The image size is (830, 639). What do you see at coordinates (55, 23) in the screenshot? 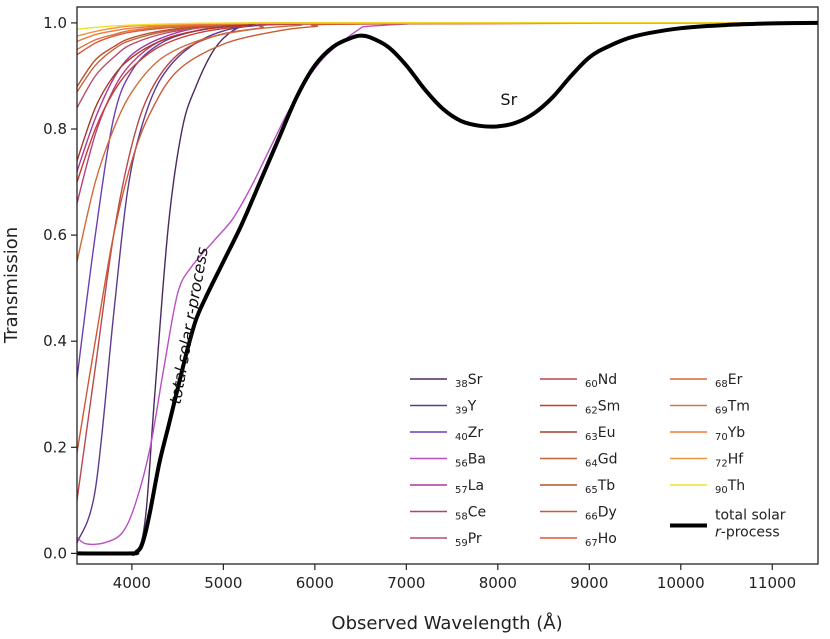
I see `y-tick-label: 1.0` at bounding box center [55, 23].